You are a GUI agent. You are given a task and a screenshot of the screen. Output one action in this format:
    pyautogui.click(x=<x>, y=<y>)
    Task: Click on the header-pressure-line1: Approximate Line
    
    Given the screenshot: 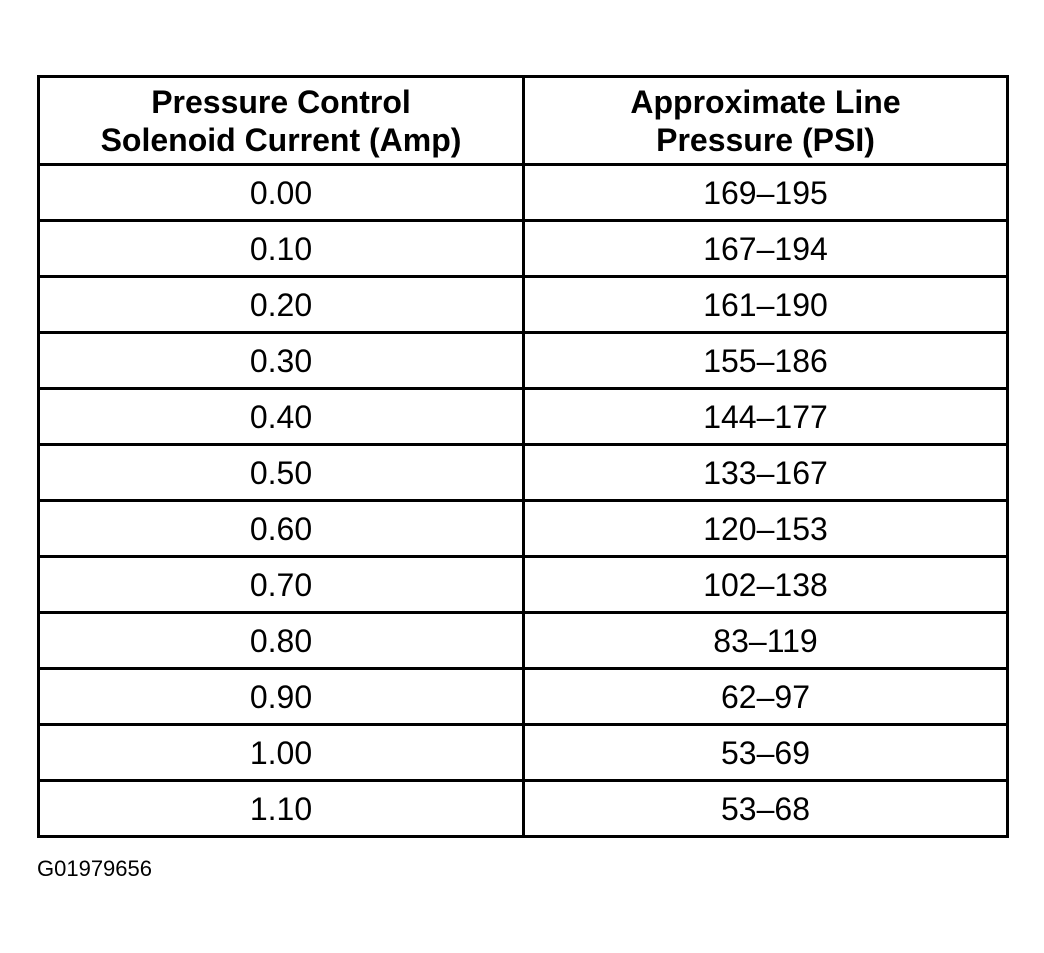 What is the action you would take?
    pyautogui.click(x=765, y=101)
    